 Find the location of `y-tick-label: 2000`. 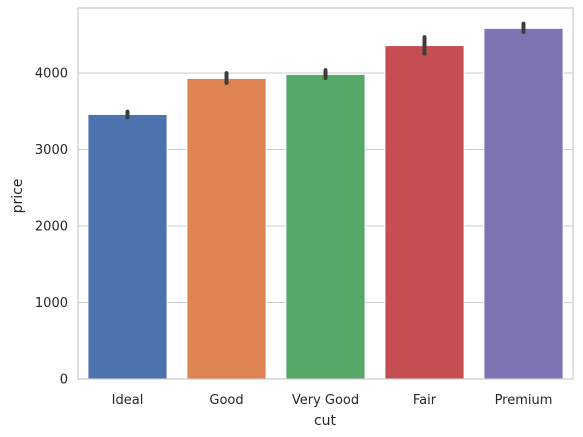

y-tick-label: 2000 is located at coordinates (51, 227).